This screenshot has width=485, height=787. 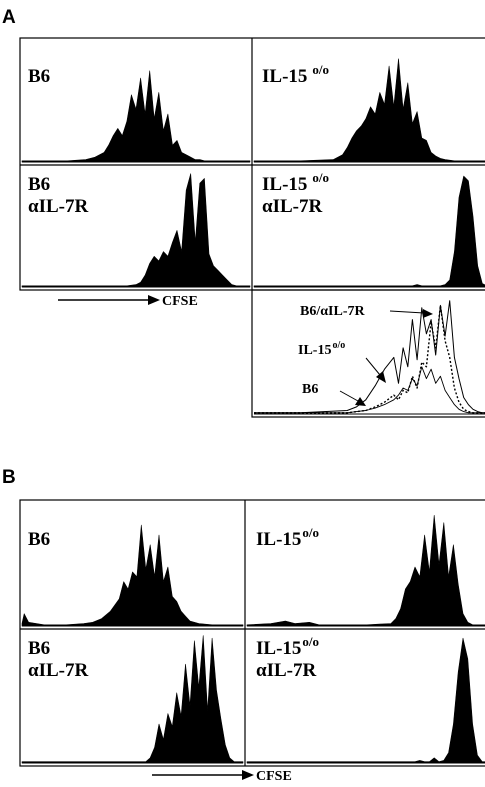 I want to click on b4-title-sup: o/o, so click(x=310, y=641).